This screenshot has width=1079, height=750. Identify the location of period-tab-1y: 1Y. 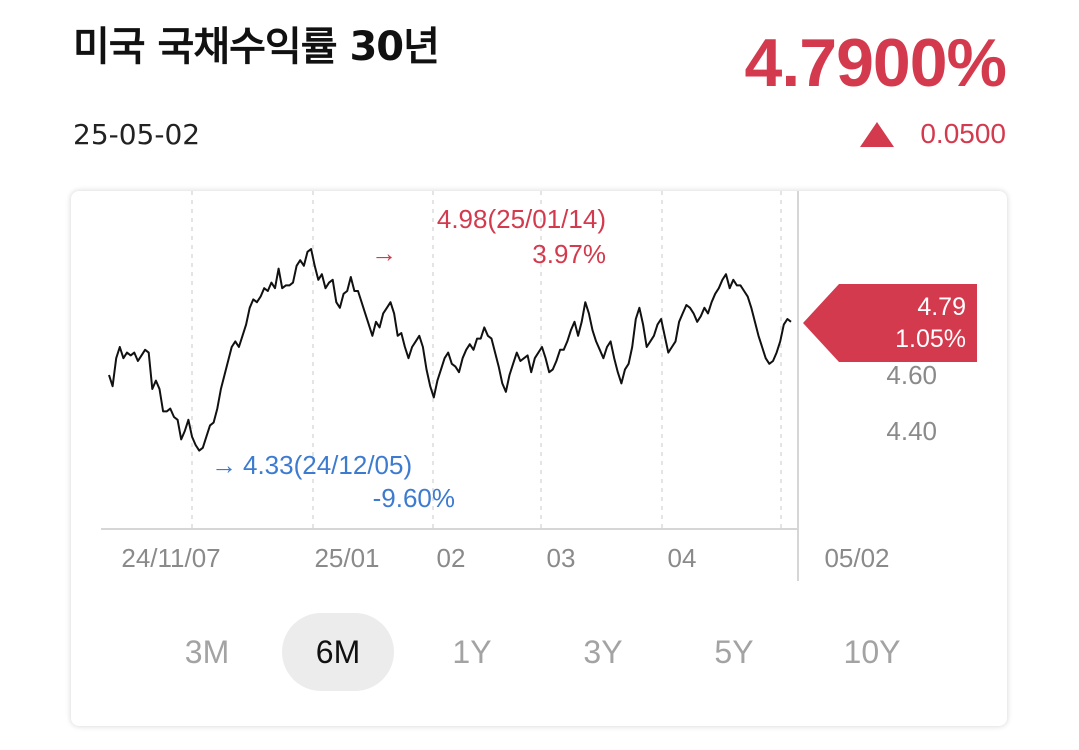
(472, 652).